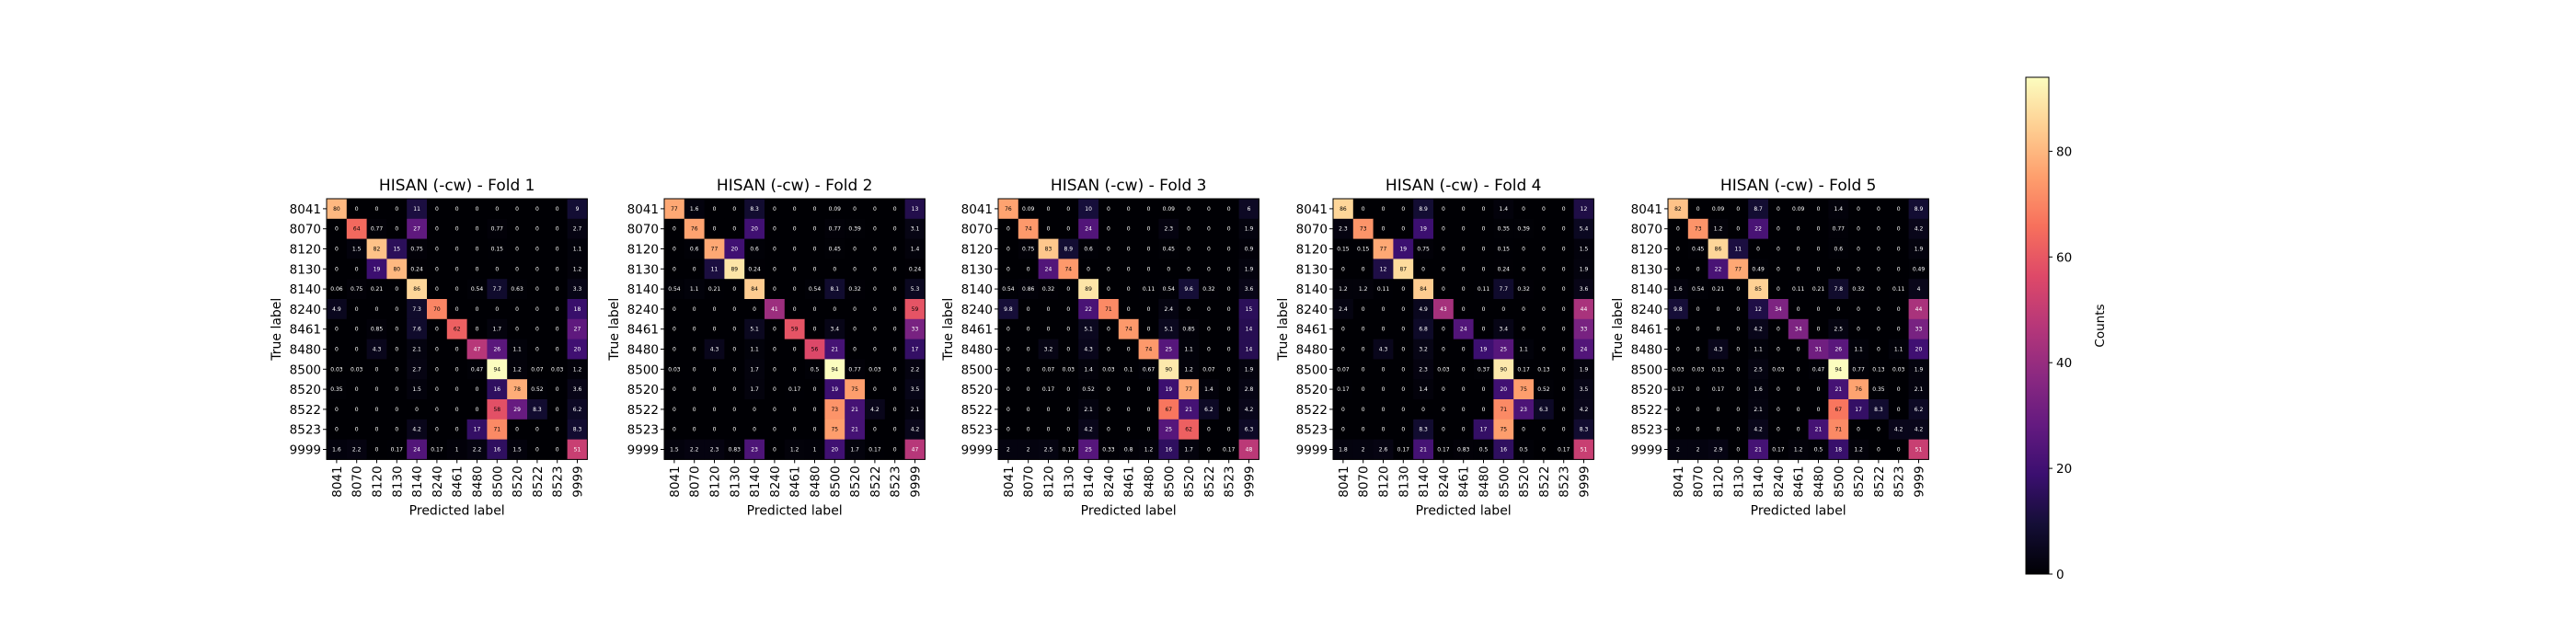  I want to click on cell-value: 62, so click(1188, 430).